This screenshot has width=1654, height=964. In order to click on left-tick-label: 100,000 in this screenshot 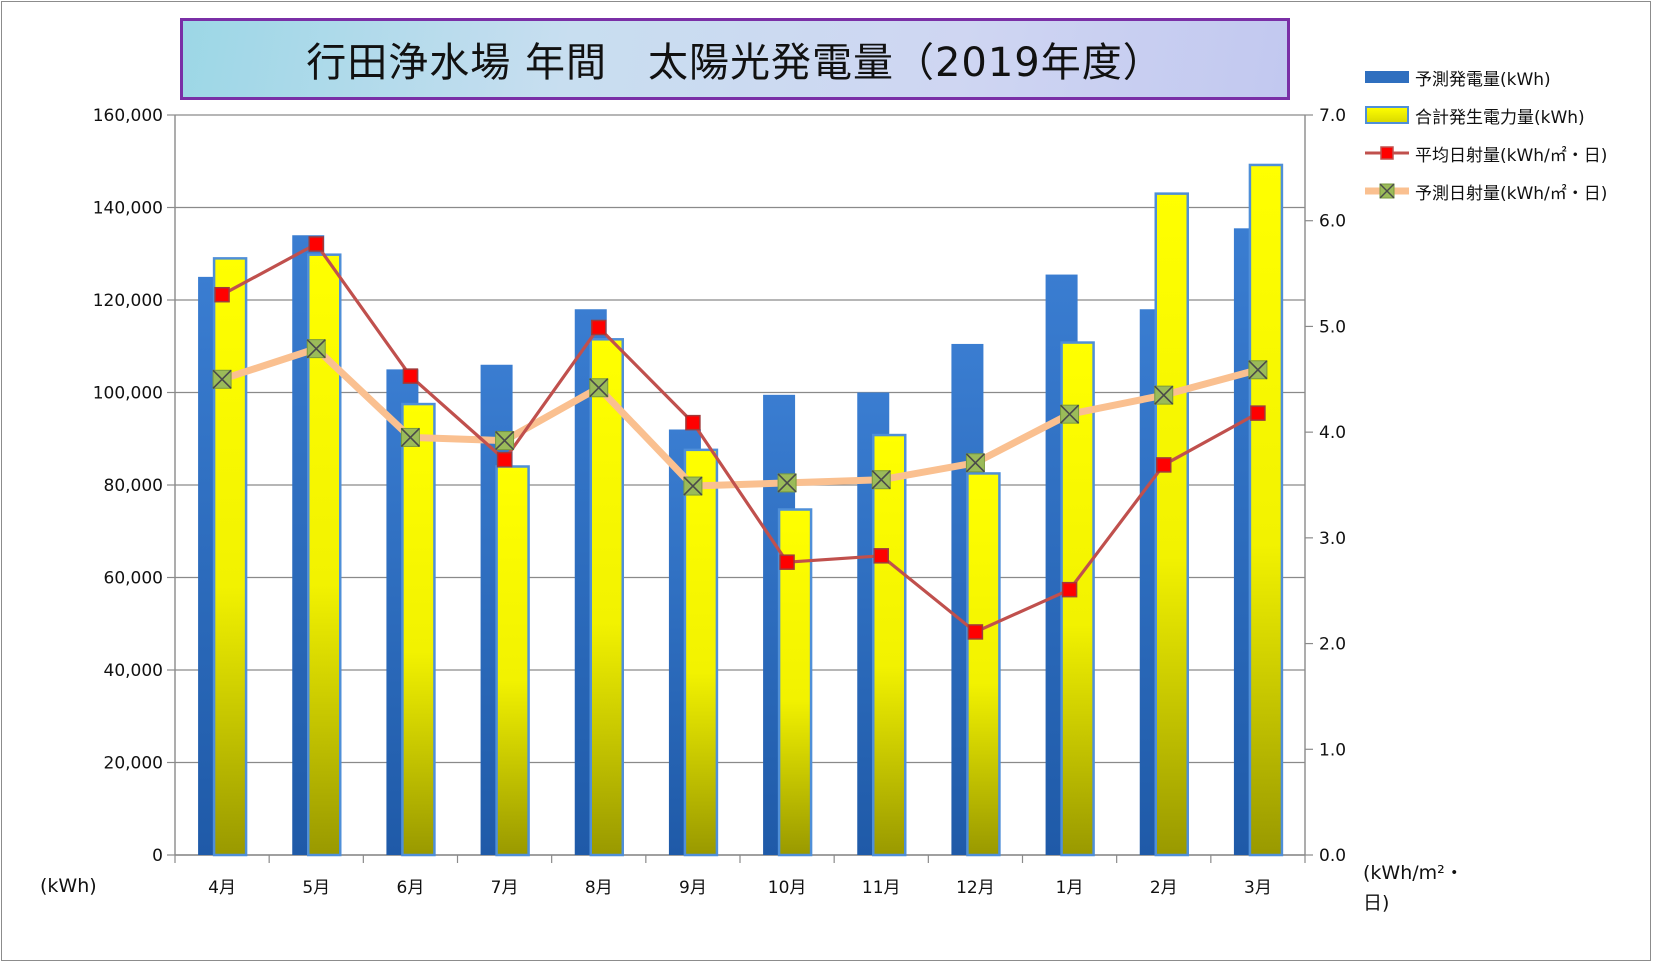, I will do `click(128, 394)`.